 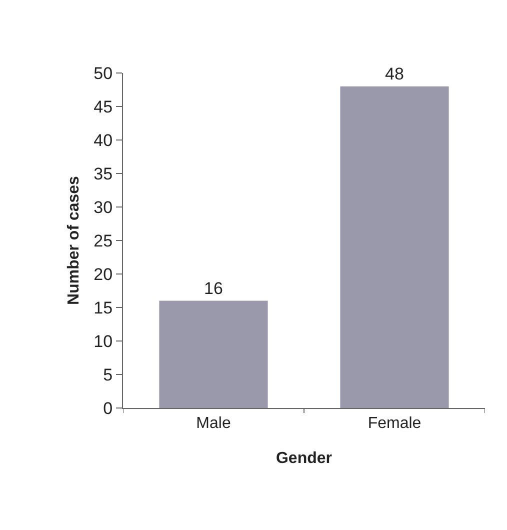 I want to click on y-tick-label: 50, so click(x=103, y=73).